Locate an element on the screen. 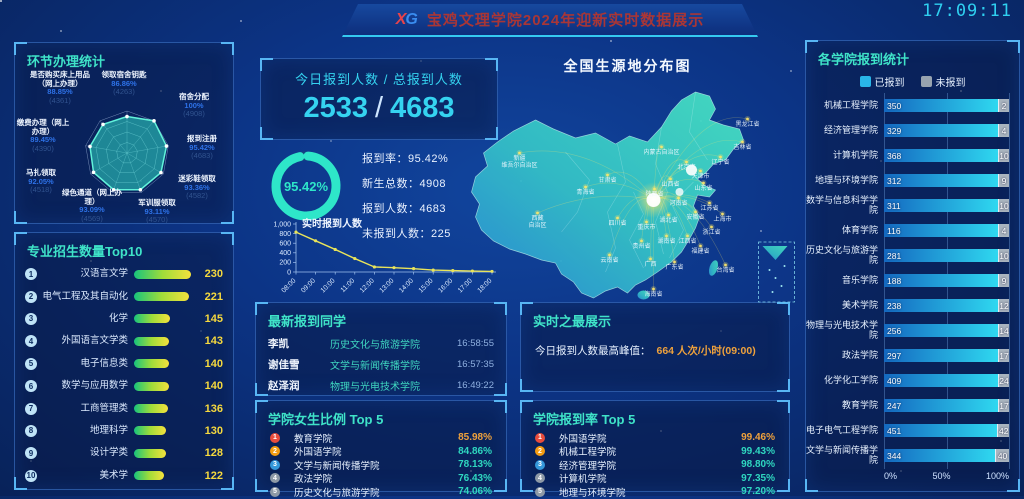  logo-g-glyph: G is located at coordinates (411, 19).